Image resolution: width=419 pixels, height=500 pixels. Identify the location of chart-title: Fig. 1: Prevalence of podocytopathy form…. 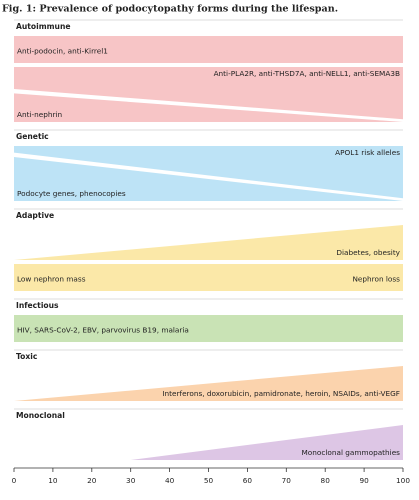
(170, 9).